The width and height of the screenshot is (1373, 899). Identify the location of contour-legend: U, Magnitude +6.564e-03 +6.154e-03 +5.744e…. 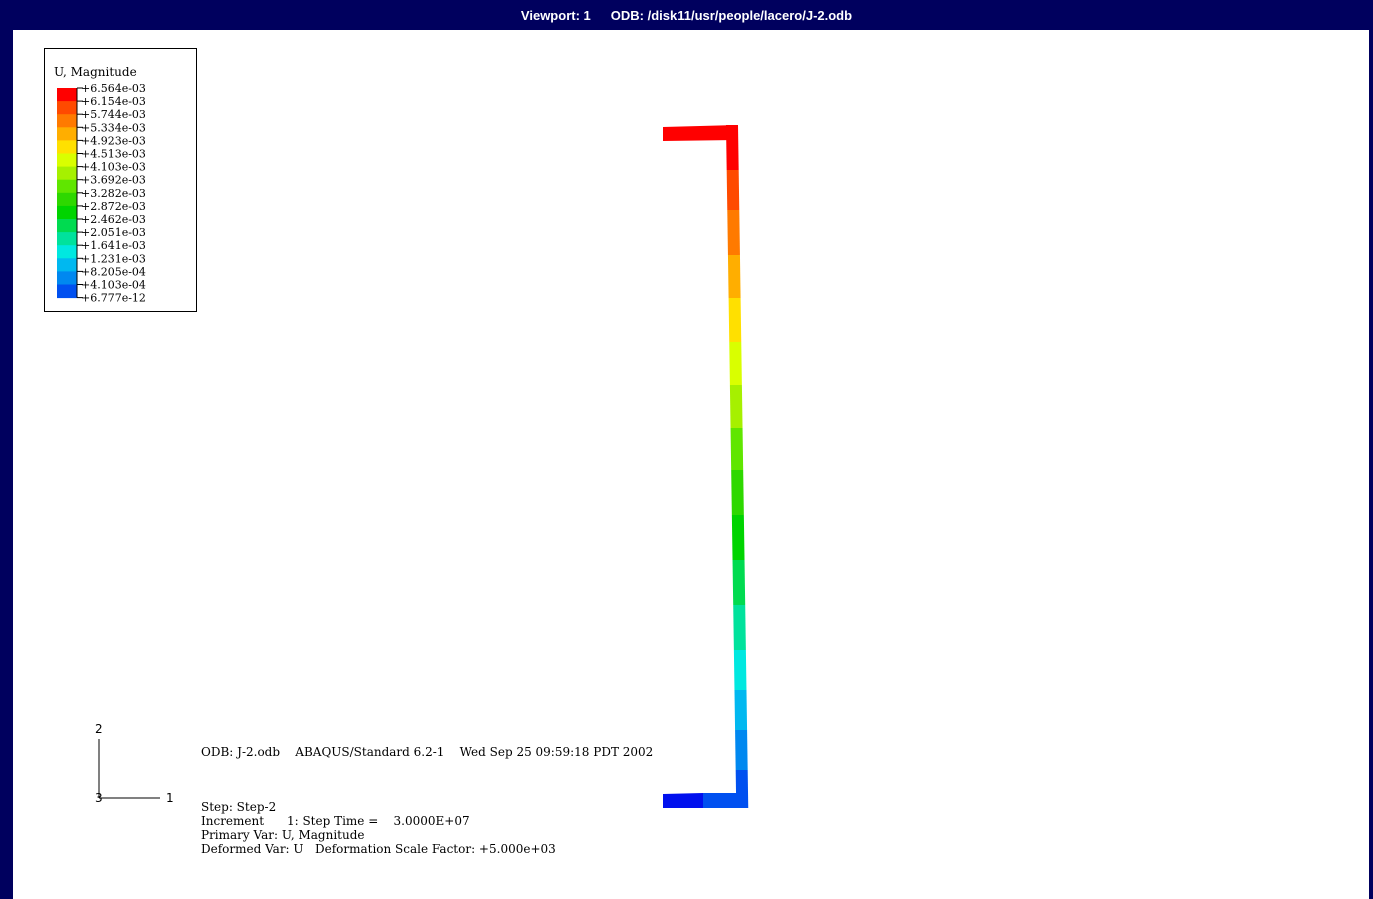
(120, 180).